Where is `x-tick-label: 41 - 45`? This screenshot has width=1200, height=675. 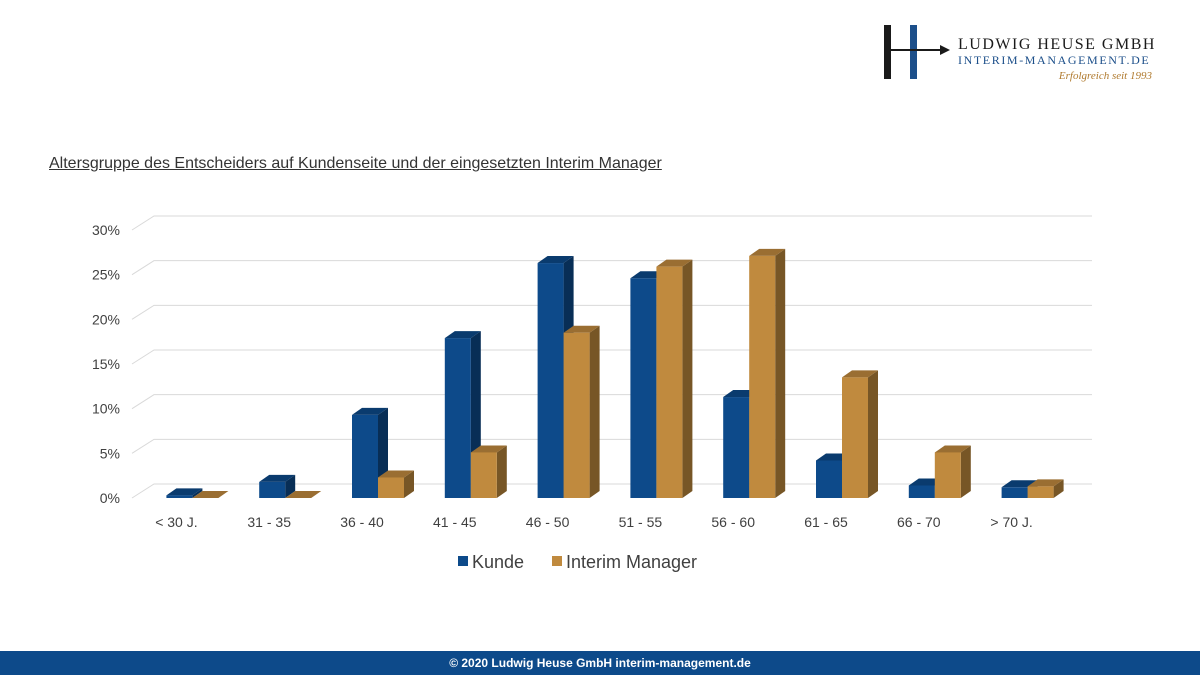 x-tick-label: 41 - 45 is located at coordinates (455, 522).